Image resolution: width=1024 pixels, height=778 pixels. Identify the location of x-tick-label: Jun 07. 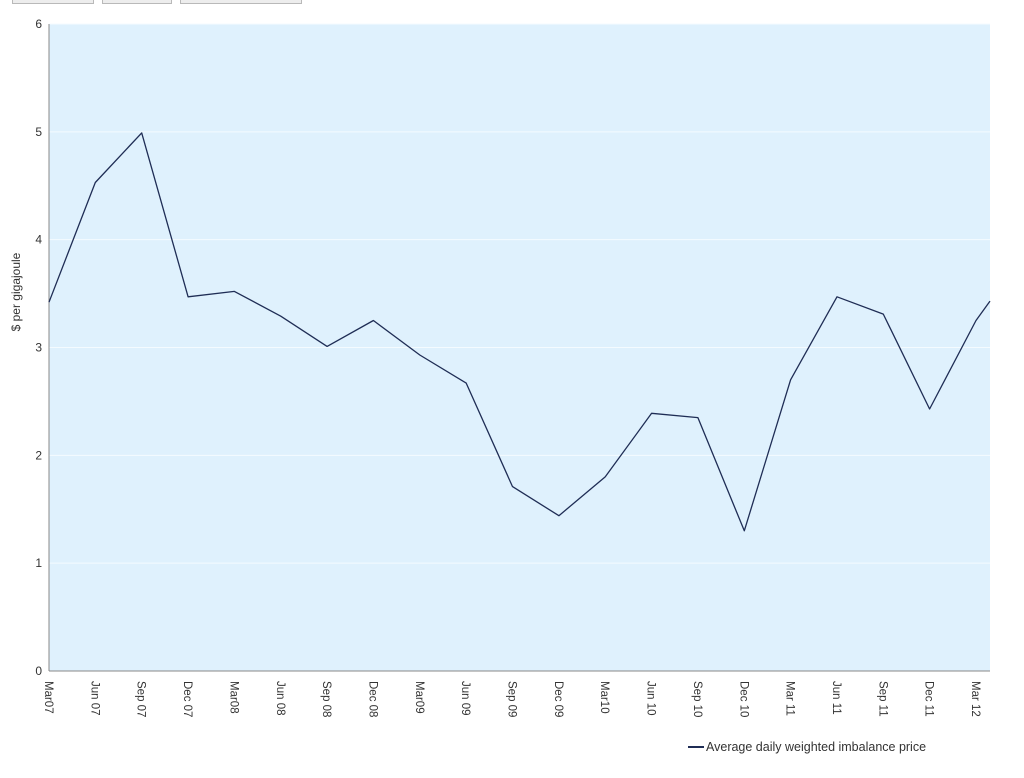
(94, 698).